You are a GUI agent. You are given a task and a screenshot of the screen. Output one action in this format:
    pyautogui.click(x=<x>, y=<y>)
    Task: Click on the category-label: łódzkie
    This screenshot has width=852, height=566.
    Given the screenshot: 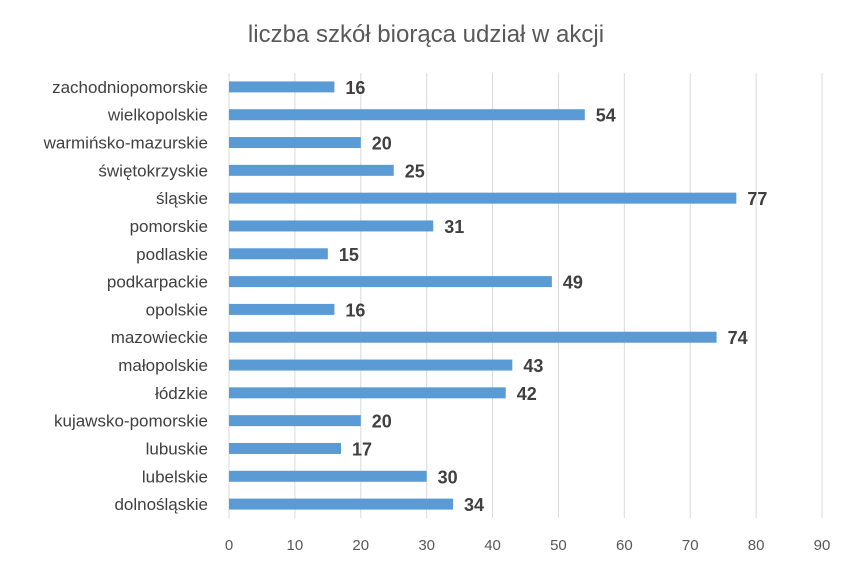 What is the action you would take?
    pyautogui.click(x=181, y=393)
    